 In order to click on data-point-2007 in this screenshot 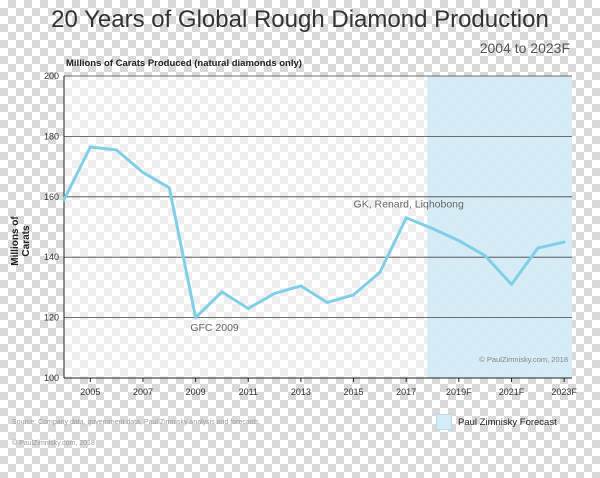, I will do `click(143, 173)`.